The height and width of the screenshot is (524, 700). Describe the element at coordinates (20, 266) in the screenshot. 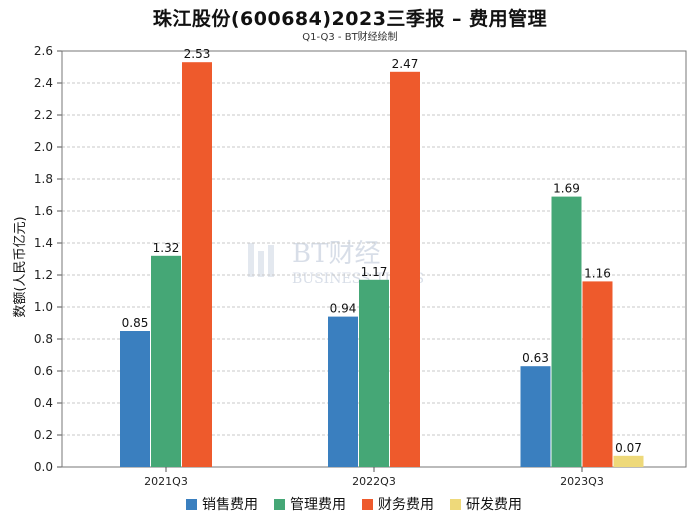

I see `y-axis-label: 数额(人民币亿元)` at that location.